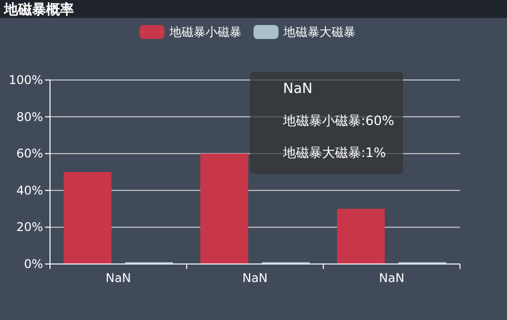 This screenshot has height=320, width=507. I want to click on y-tick-label: 100%, so click(25, 80).